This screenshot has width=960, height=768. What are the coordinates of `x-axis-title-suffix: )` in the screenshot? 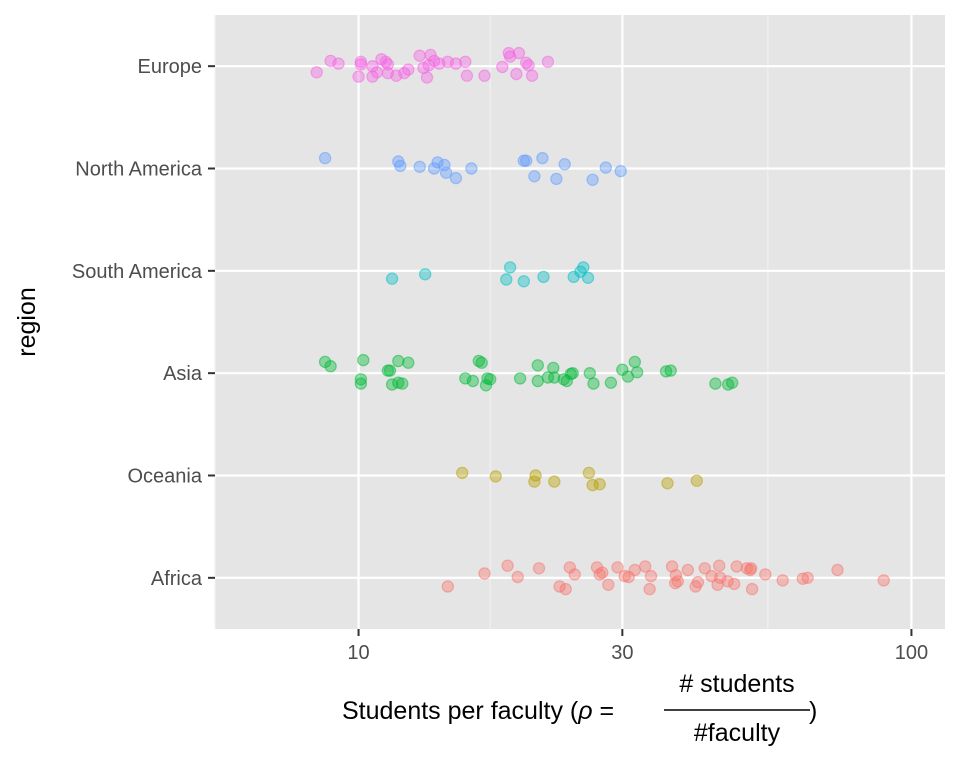 It's located at (813, 711).